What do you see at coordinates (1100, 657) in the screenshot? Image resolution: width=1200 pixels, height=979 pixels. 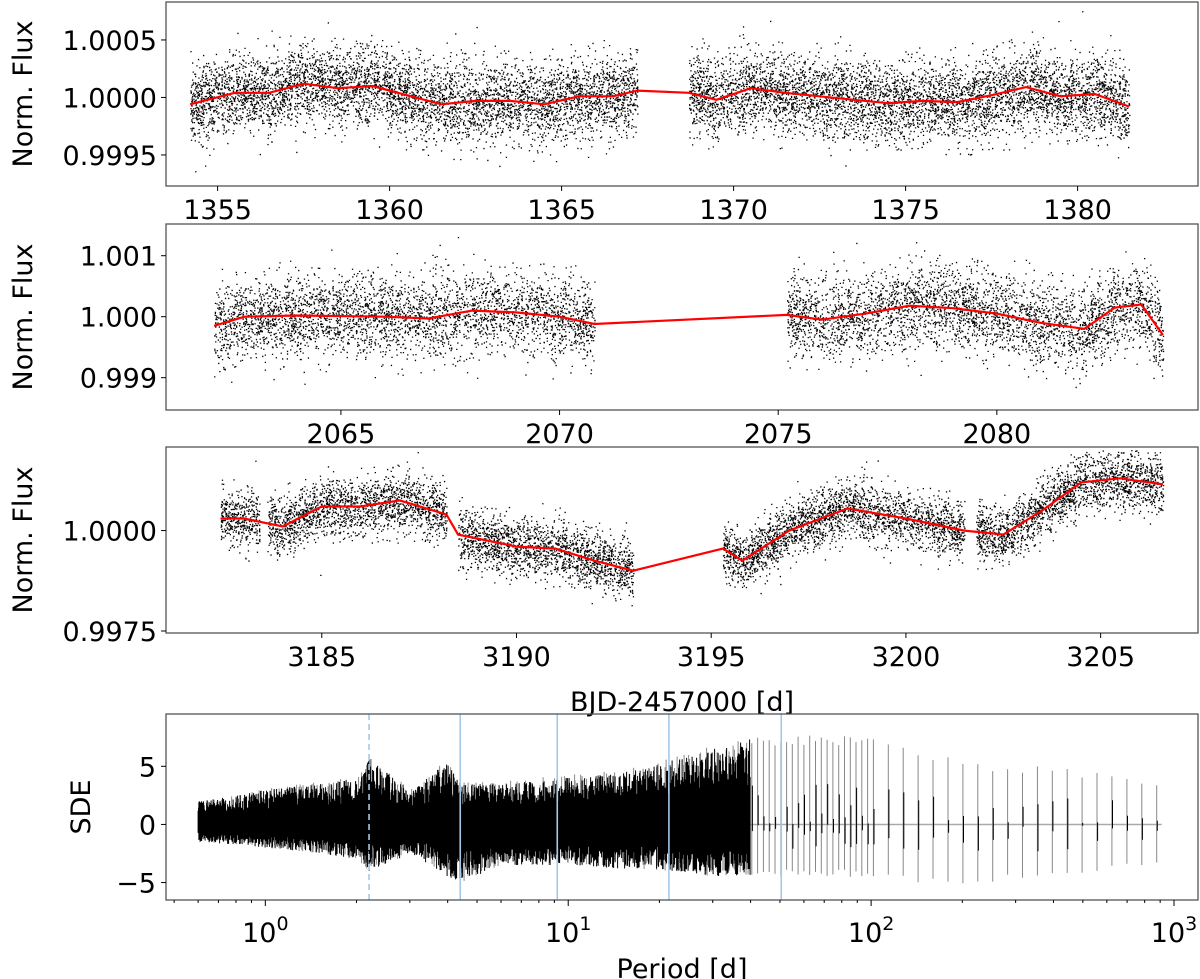 I see `x-tick-label: 3205` at bounding box center [1100, 657].